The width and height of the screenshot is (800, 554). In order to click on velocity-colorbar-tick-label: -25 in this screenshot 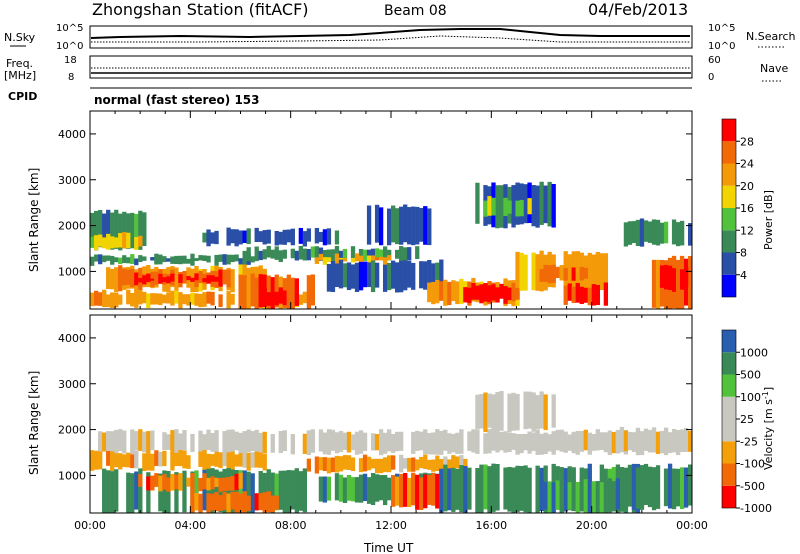, I will do `click(749, 441)`.